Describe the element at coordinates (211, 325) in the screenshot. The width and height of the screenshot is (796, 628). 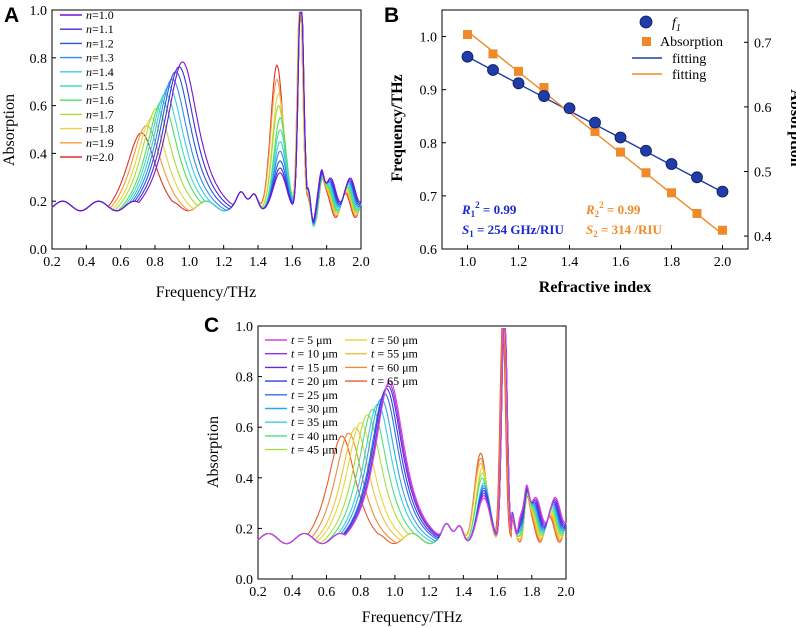
I see `panel-label-c: C` at that location.